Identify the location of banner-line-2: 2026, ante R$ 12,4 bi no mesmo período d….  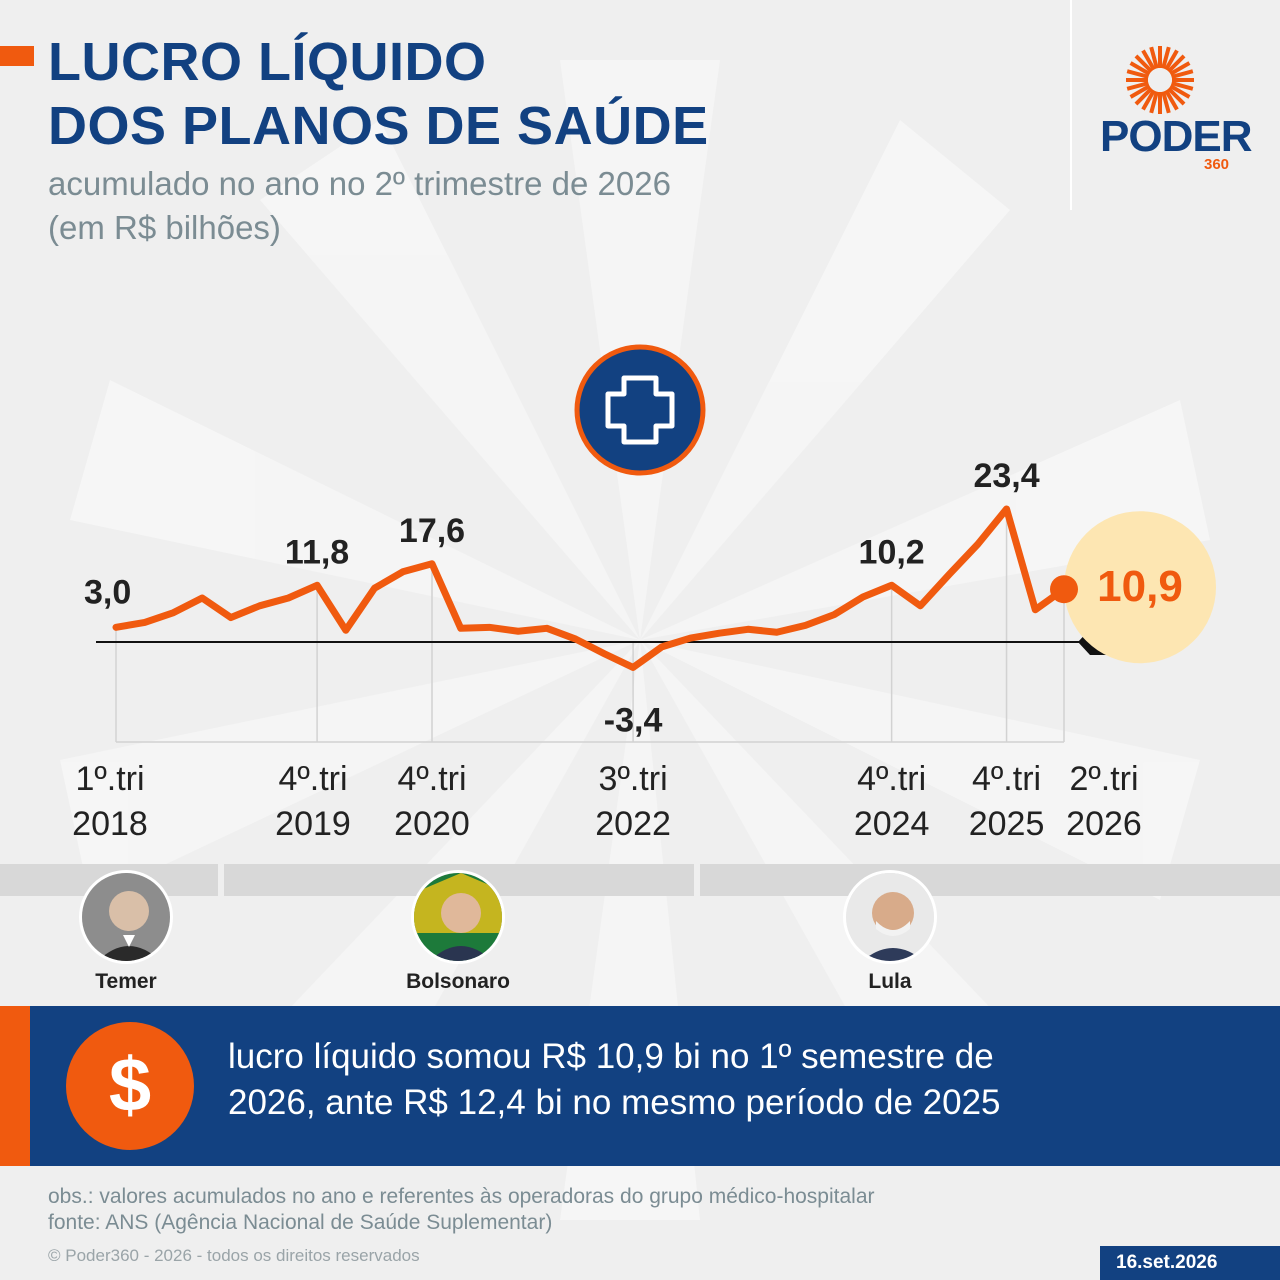
(614, 1102).